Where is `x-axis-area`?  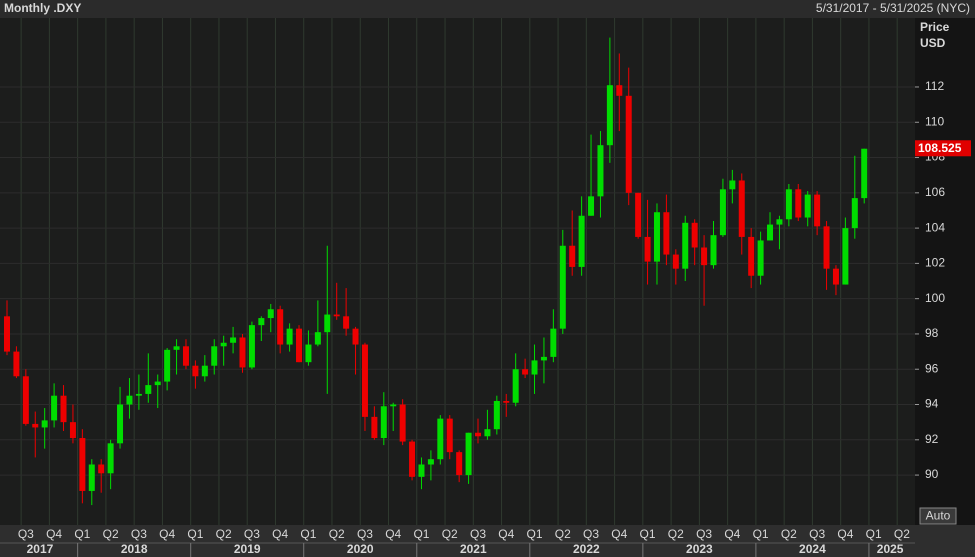 x-axis-area is located at coordinates (487, 541).